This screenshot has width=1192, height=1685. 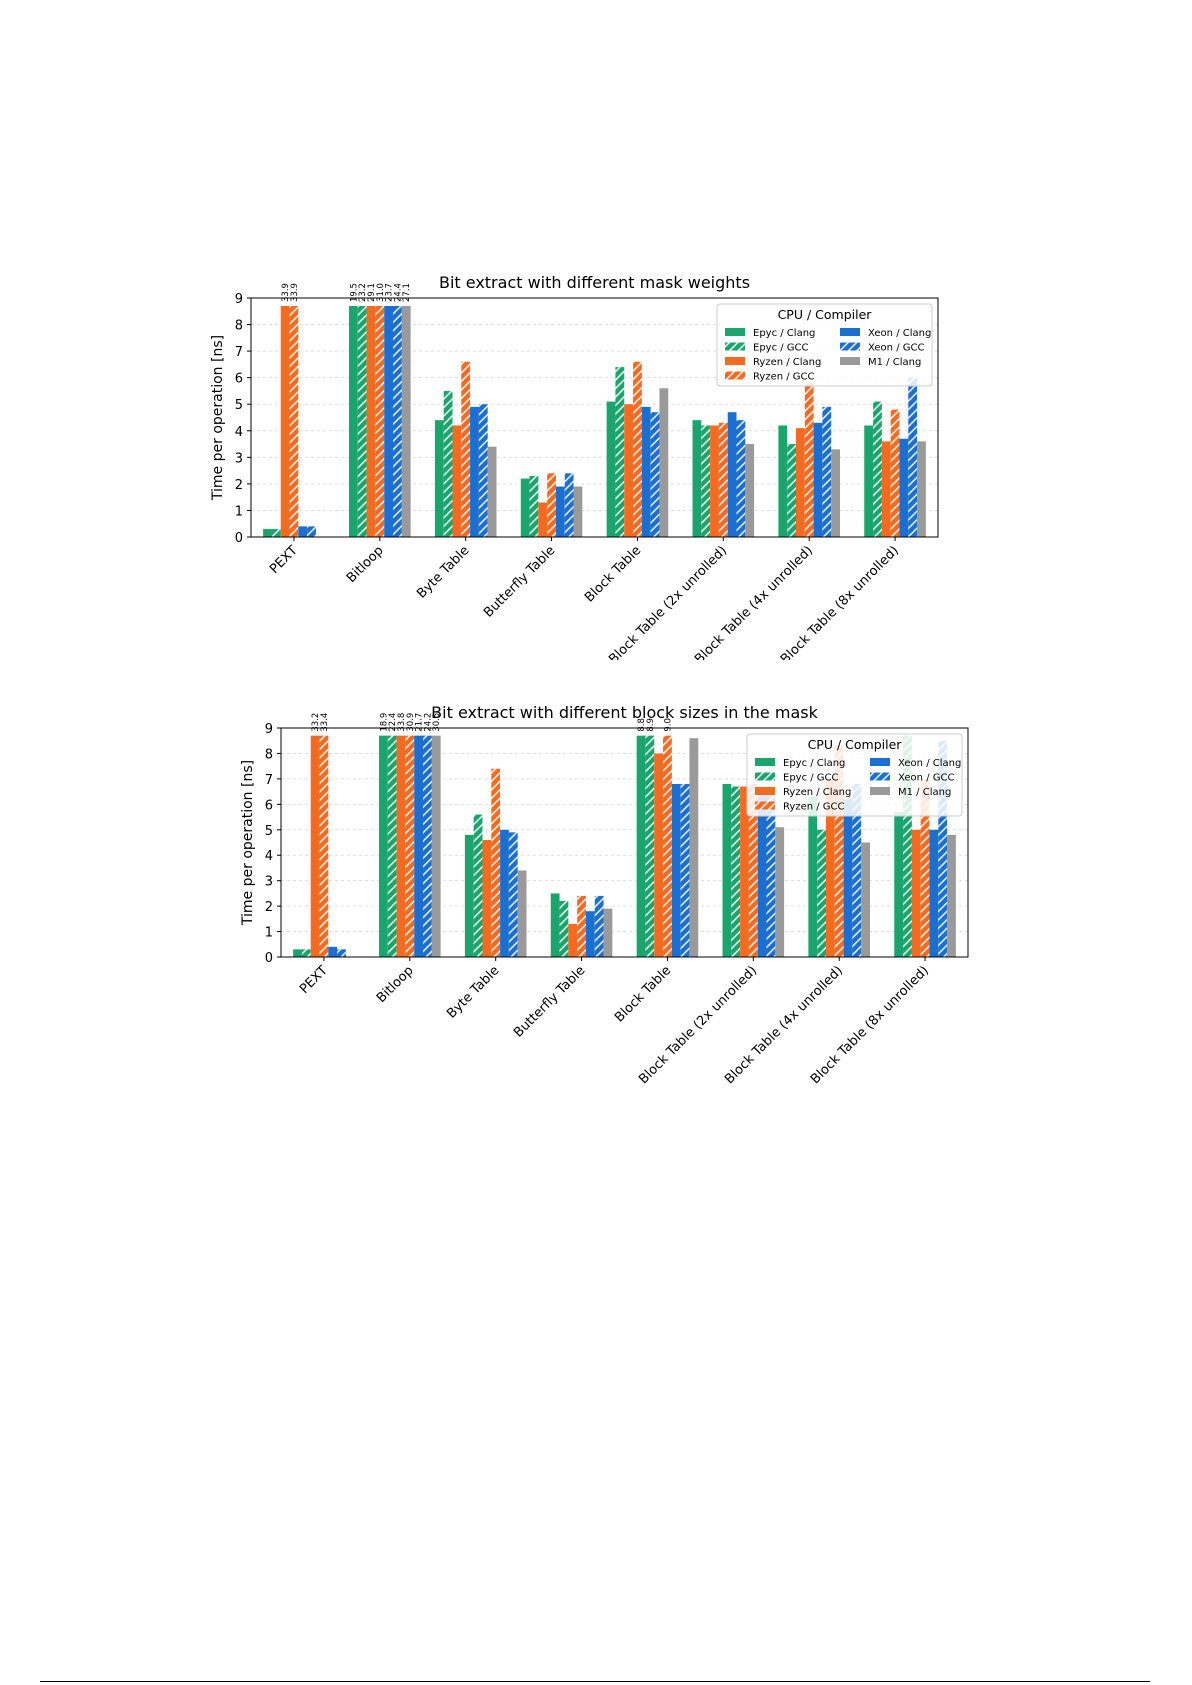 What do you see at coordinates (668, 725) in the screenshot?
I see `bar-overflow-label: 9.0` at bounding box center [668, 725].